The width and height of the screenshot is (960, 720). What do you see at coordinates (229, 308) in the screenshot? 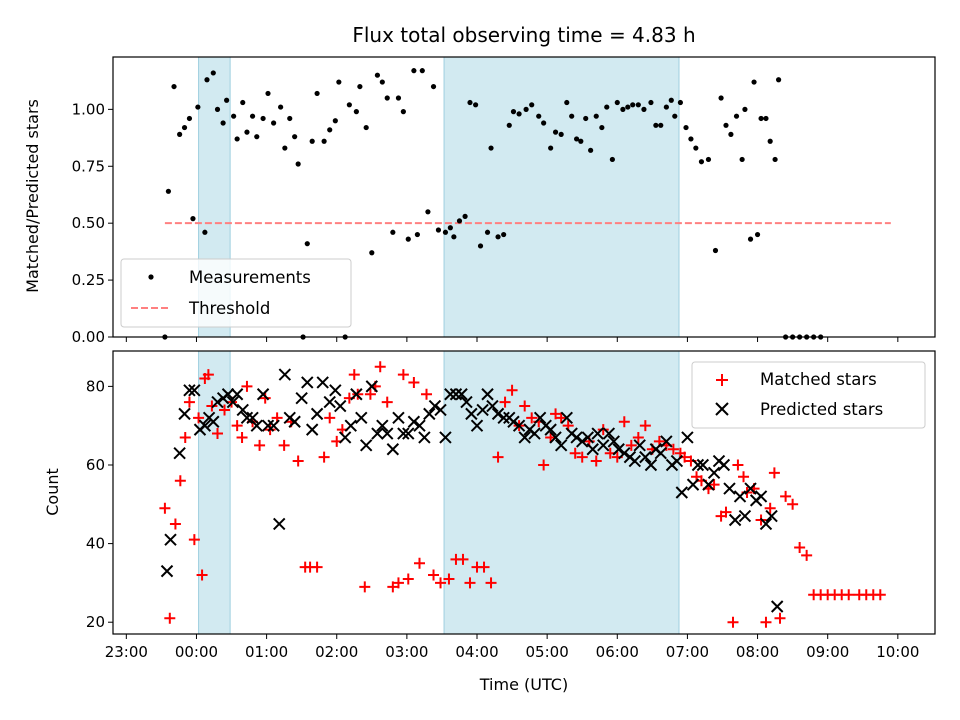
I see `legend-label-threshold: Threshold` at bounding box center [229, 308].